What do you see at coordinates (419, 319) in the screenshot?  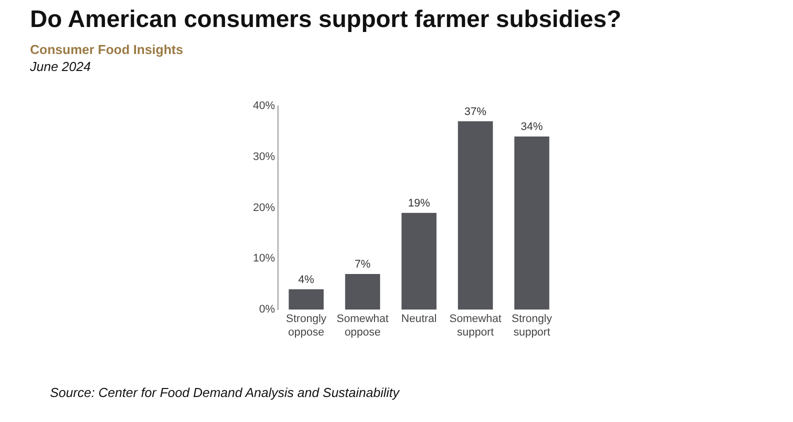 I see `x-tick-label: Neutral` at bounding box center [419, 319].